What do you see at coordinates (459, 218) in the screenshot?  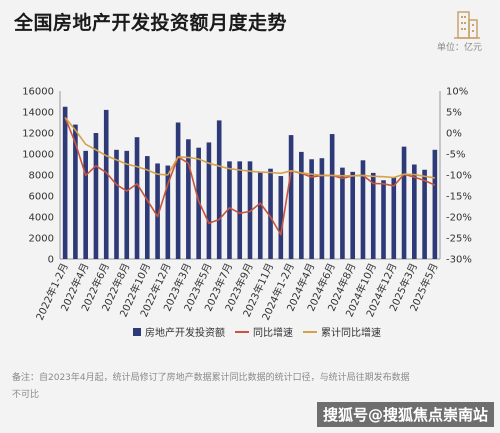 I see `right-tick-label: -20%` at bounding box center [459, 218].